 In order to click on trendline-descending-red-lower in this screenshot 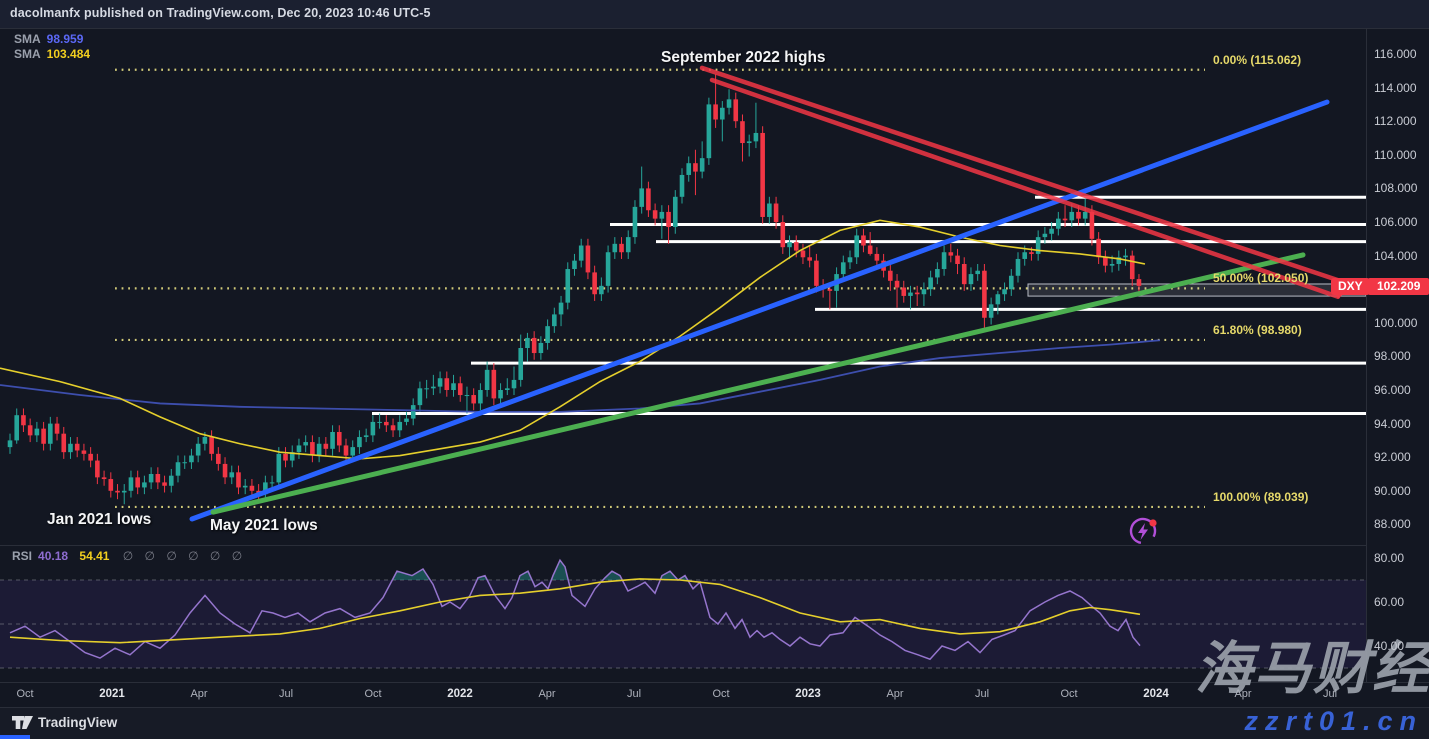, I will do `click(1025, 188)`.